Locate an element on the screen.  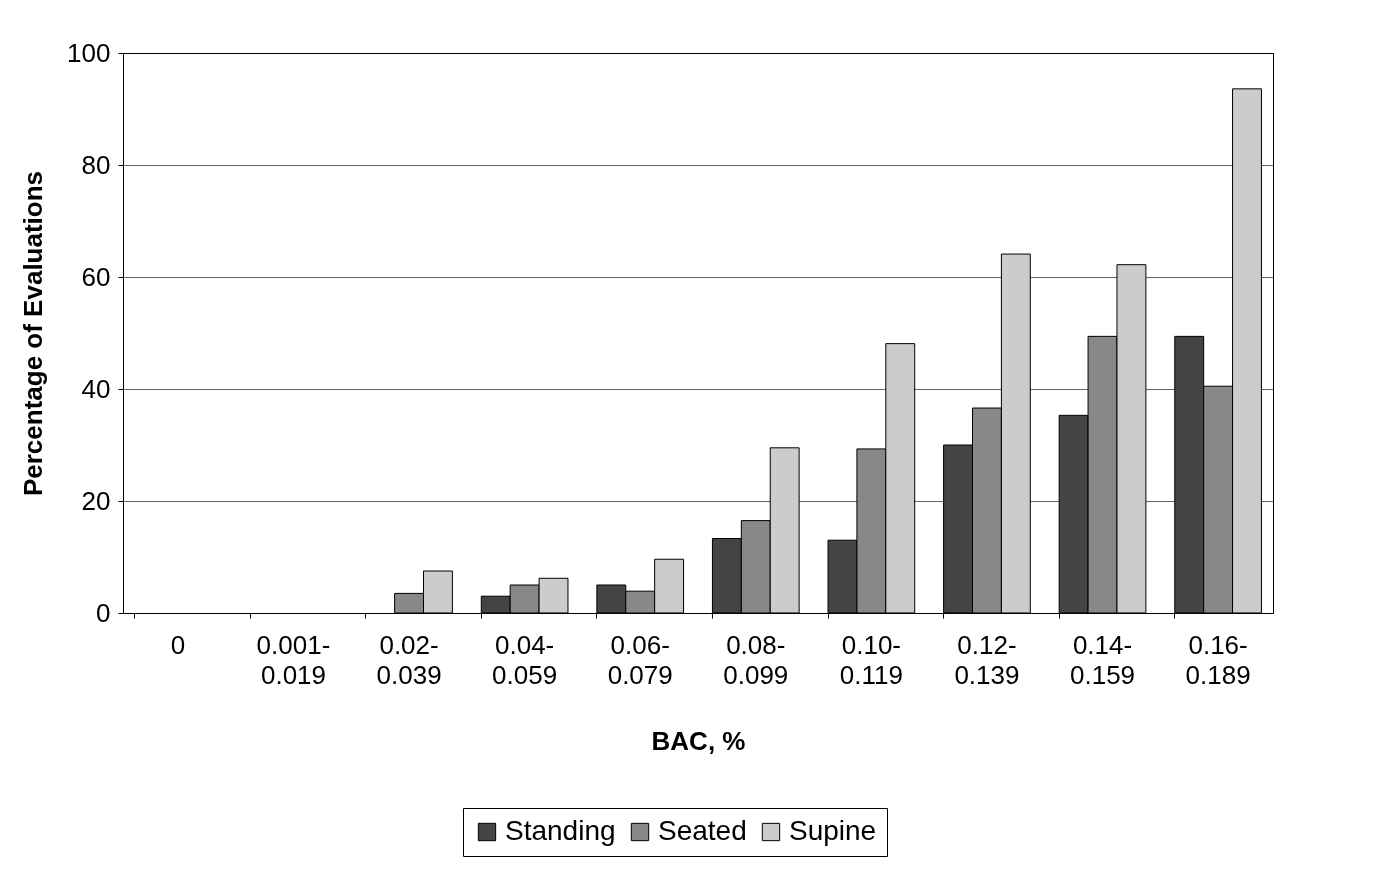
y-tick-label: 100 is located at coordinates (89, 52).